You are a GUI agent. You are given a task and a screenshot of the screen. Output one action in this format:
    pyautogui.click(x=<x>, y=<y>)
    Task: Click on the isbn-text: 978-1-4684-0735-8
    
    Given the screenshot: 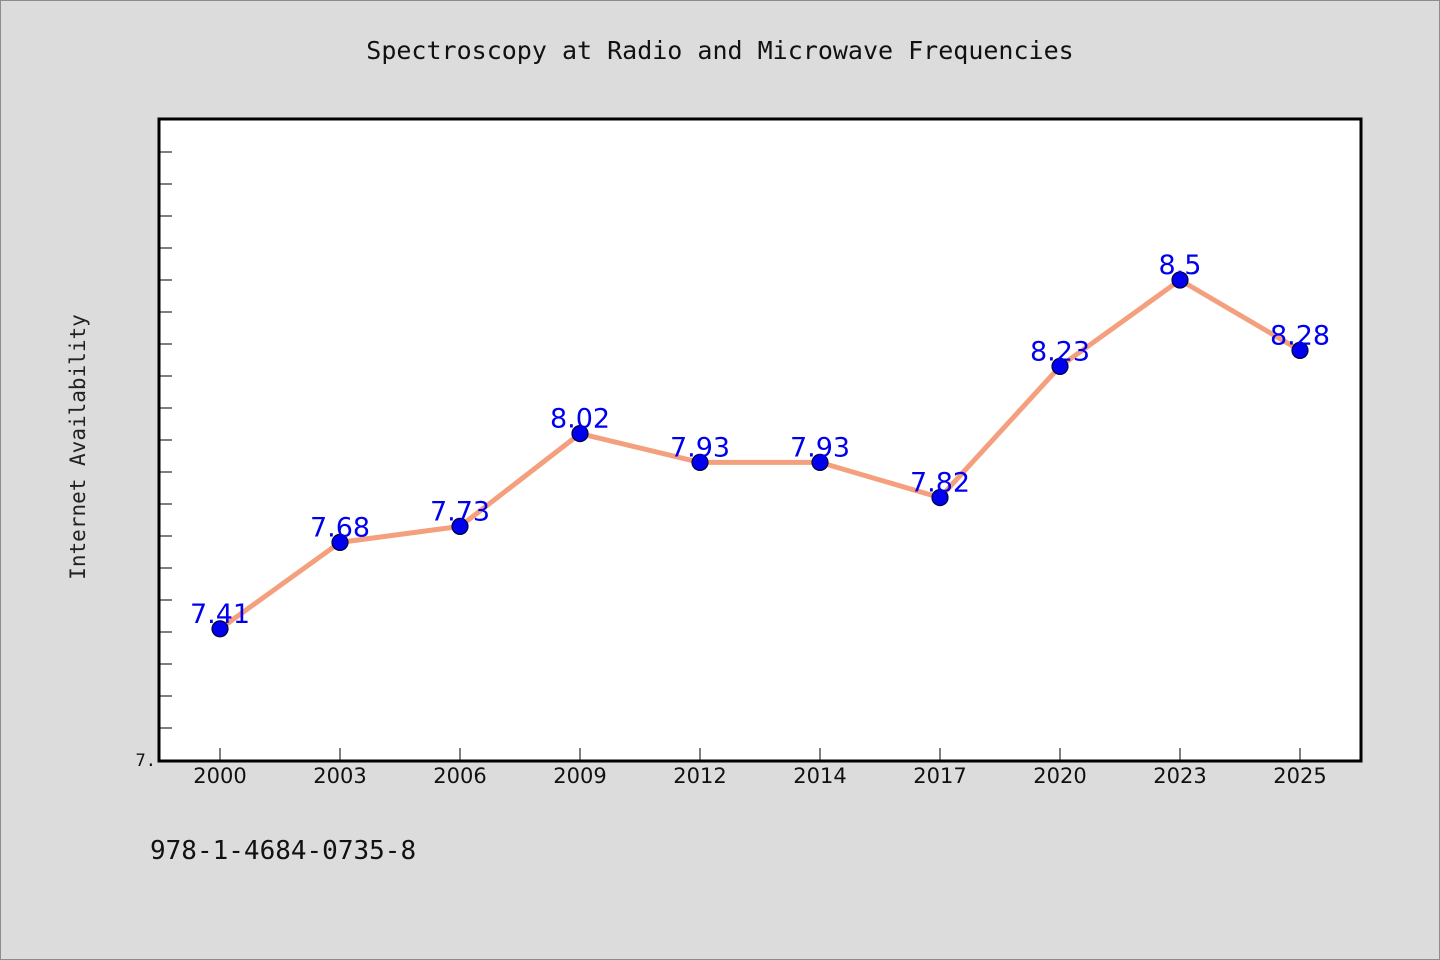 What is the action you would take?
    pyautogui.click(x=283, y=851)
    